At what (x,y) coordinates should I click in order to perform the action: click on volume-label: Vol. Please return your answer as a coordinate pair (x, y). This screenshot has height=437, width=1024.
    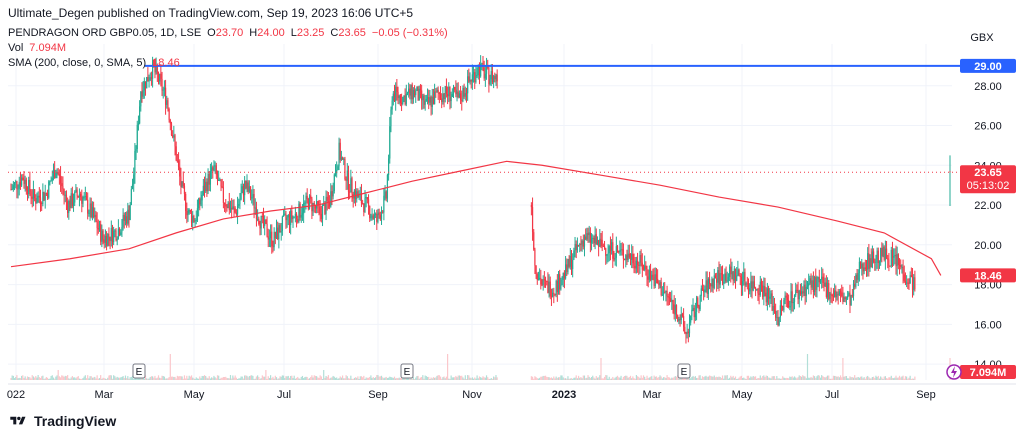
    Looking at the image, I should click on (16, 48).